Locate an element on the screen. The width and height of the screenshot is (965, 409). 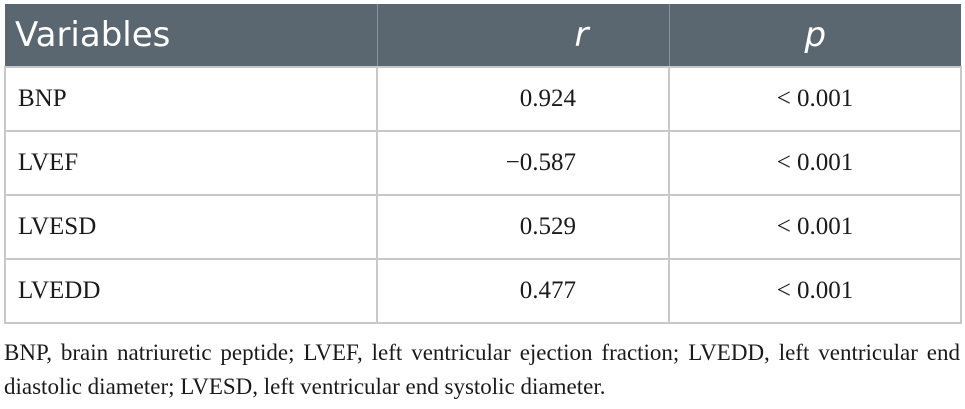
cell-variable: BNP is located at coordinates (191, 99).